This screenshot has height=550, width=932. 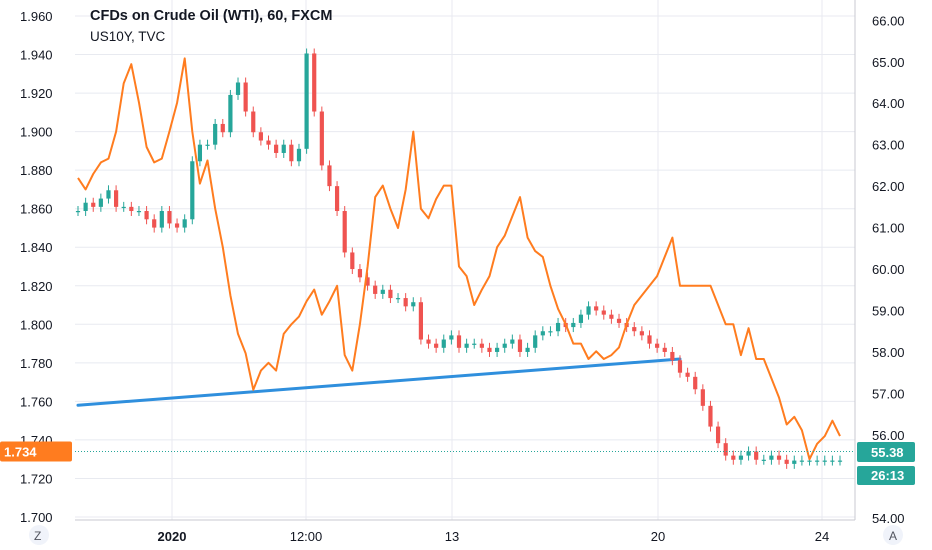 What do you see at coordinates (888, 311) in the screenshot?
I see `right-tick-label: 59.00` at bounding box center [888, 311].